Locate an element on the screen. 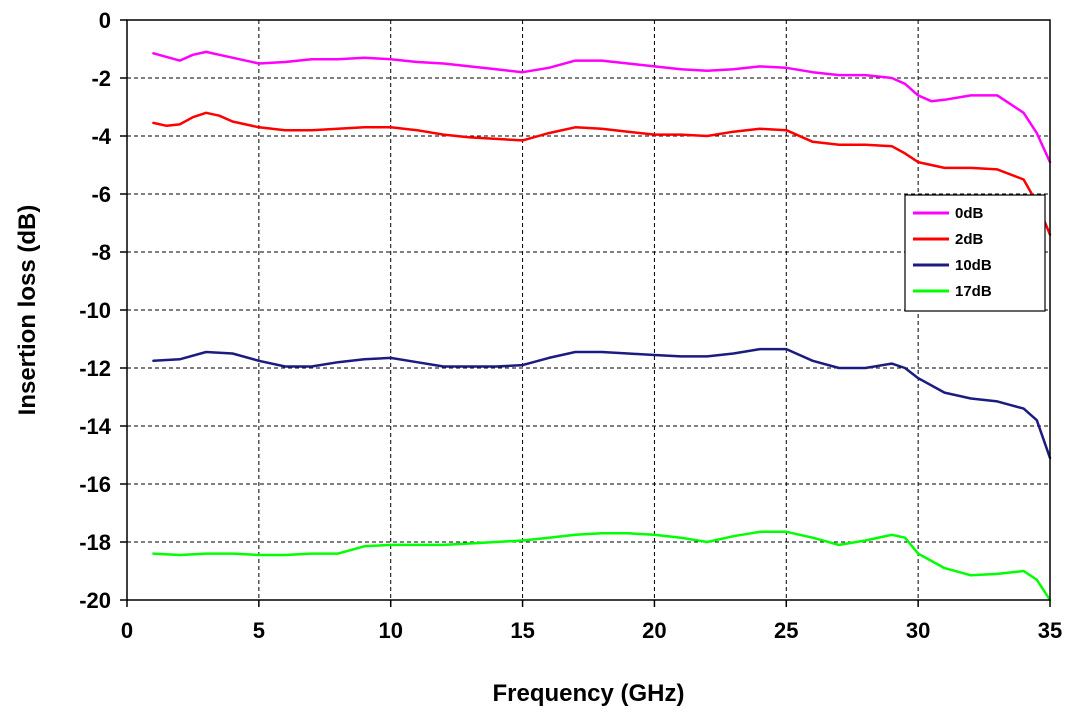  y-tick-label: -12 is located at coordinates (95, 368).